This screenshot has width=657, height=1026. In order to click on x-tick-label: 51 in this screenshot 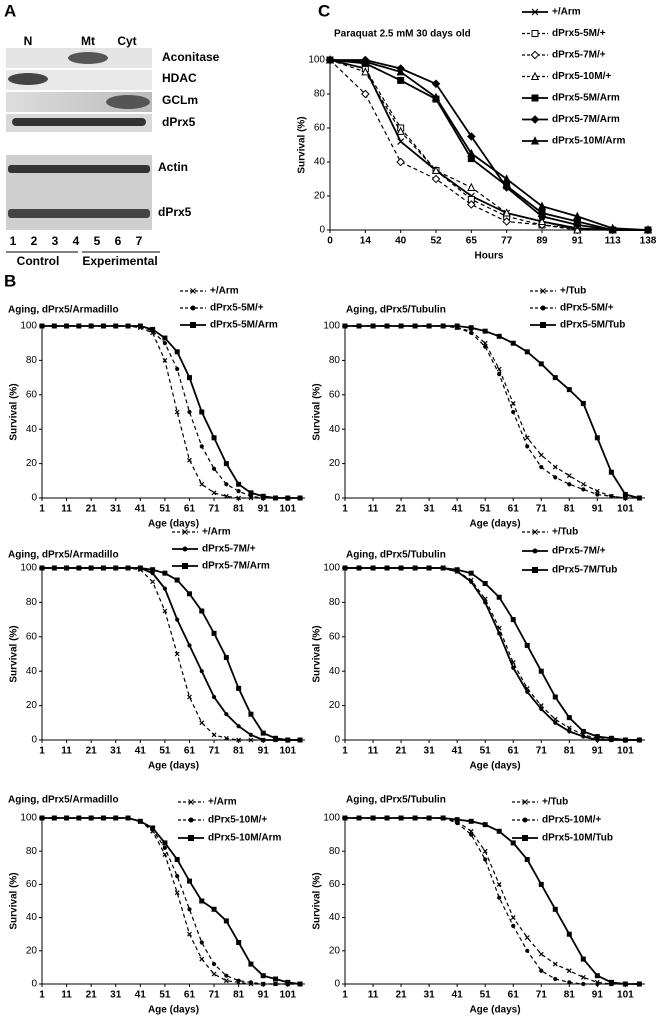, I will do `click(486, 995)`.